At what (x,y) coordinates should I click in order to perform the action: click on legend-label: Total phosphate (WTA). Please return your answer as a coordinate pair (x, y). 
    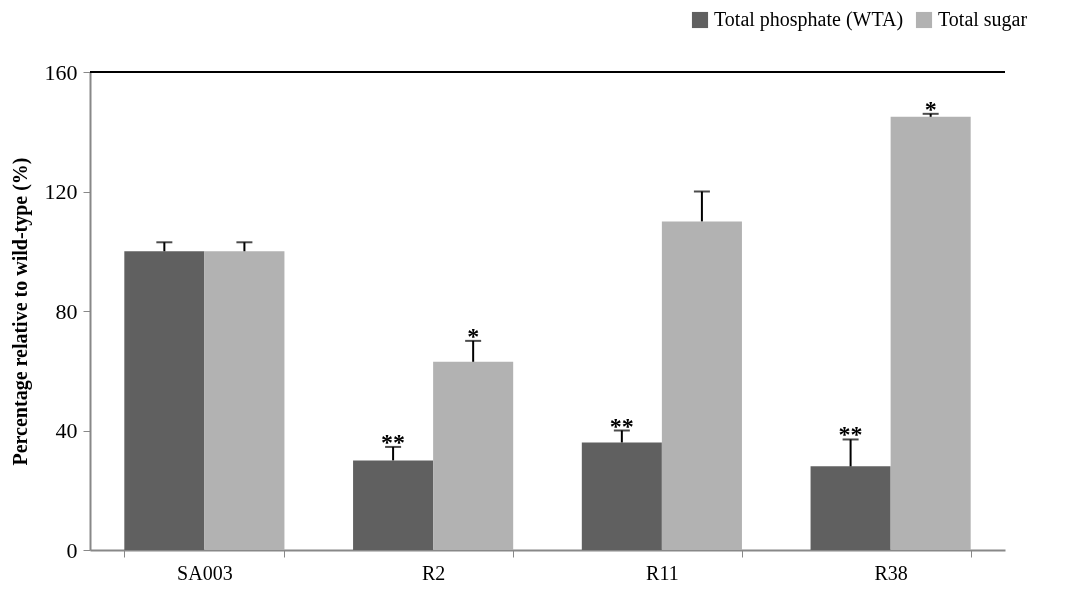
    Looking at the image, I should click on (809, 19).